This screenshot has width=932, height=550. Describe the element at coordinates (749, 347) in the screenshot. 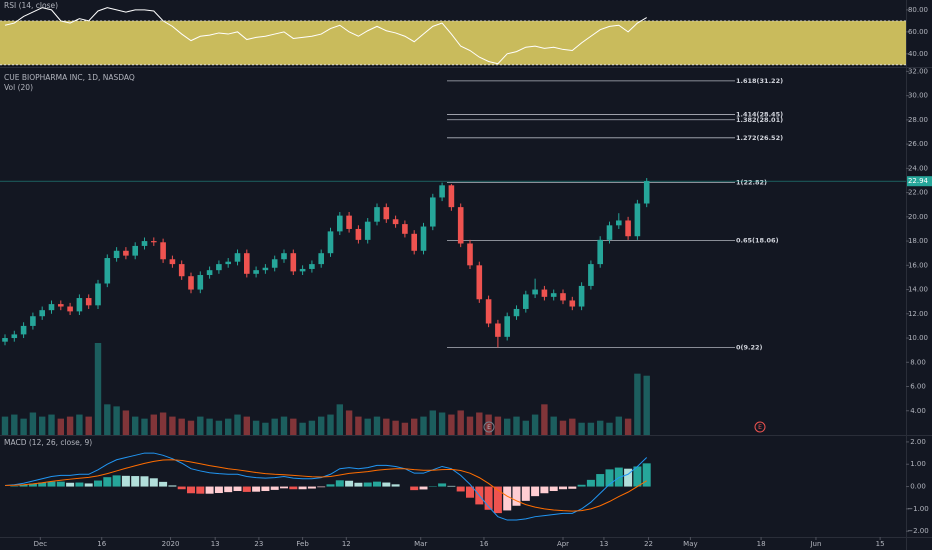

I see `fib-label: 0(9.22)` at that location.